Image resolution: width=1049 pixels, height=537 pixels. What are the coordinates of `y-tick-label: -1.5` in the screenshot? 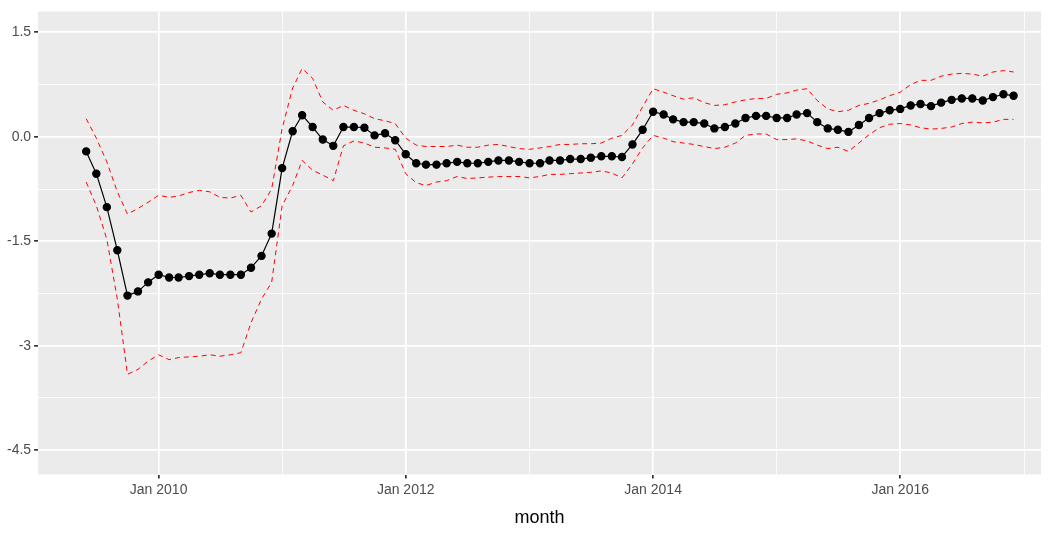 It's located at (19, 240).